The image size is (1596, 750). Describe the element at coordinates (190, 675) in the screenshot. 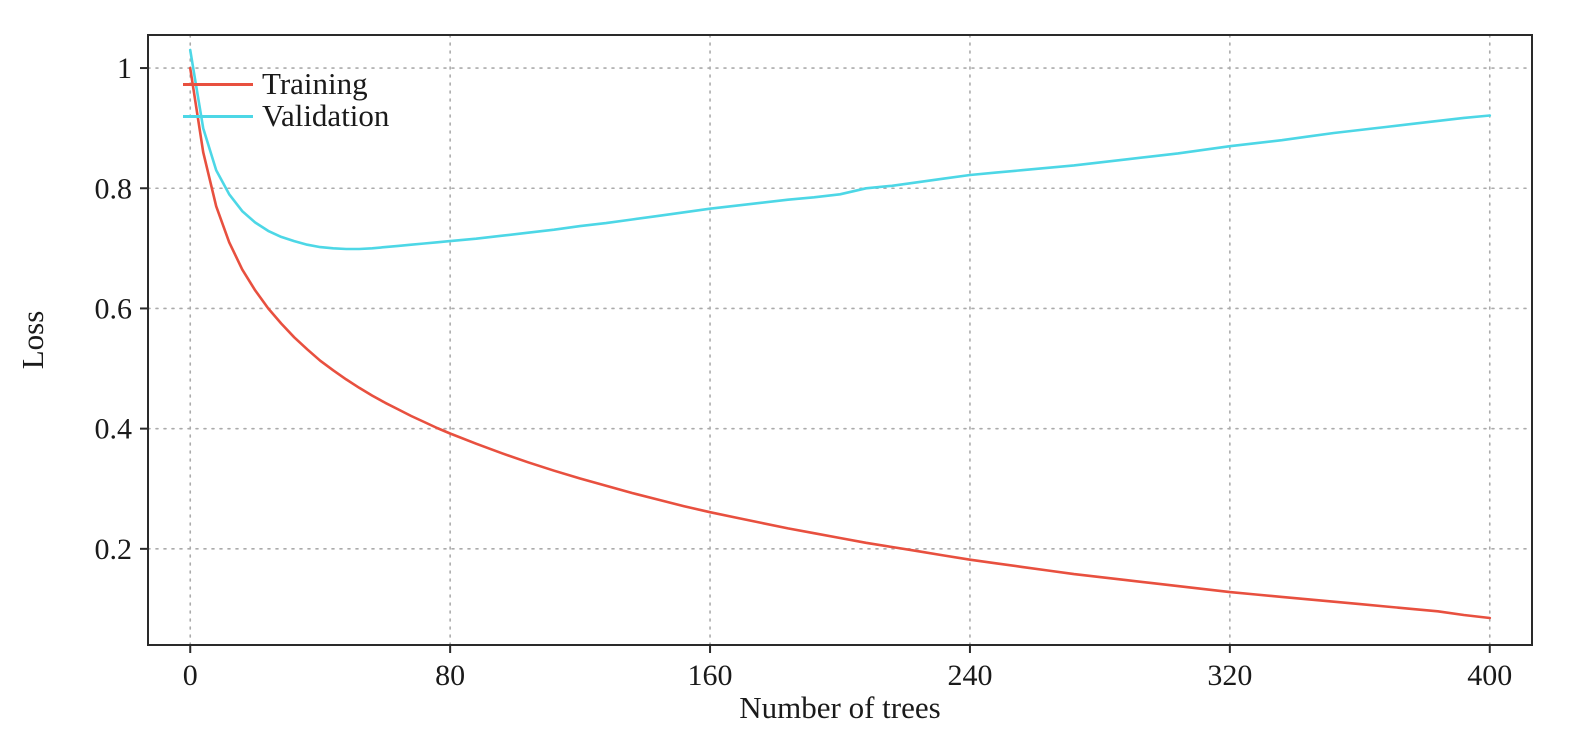

I see `x-tick-label: 0` at that location.